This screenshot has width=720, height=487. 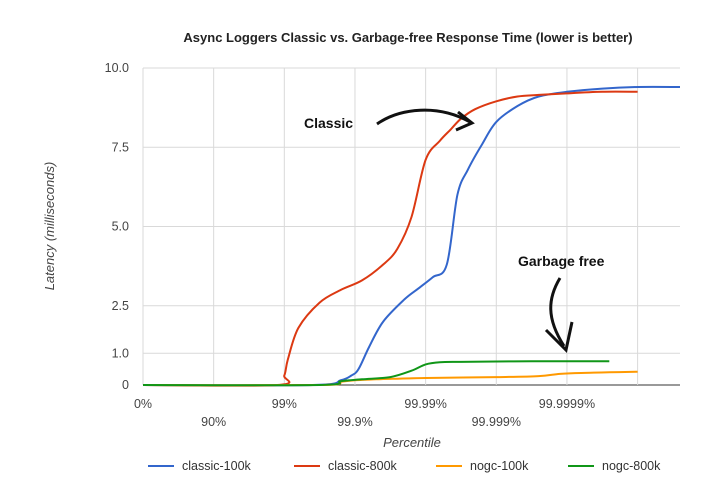 I want to click on x-axis-label: Percentile, so click(x=412, y=442).